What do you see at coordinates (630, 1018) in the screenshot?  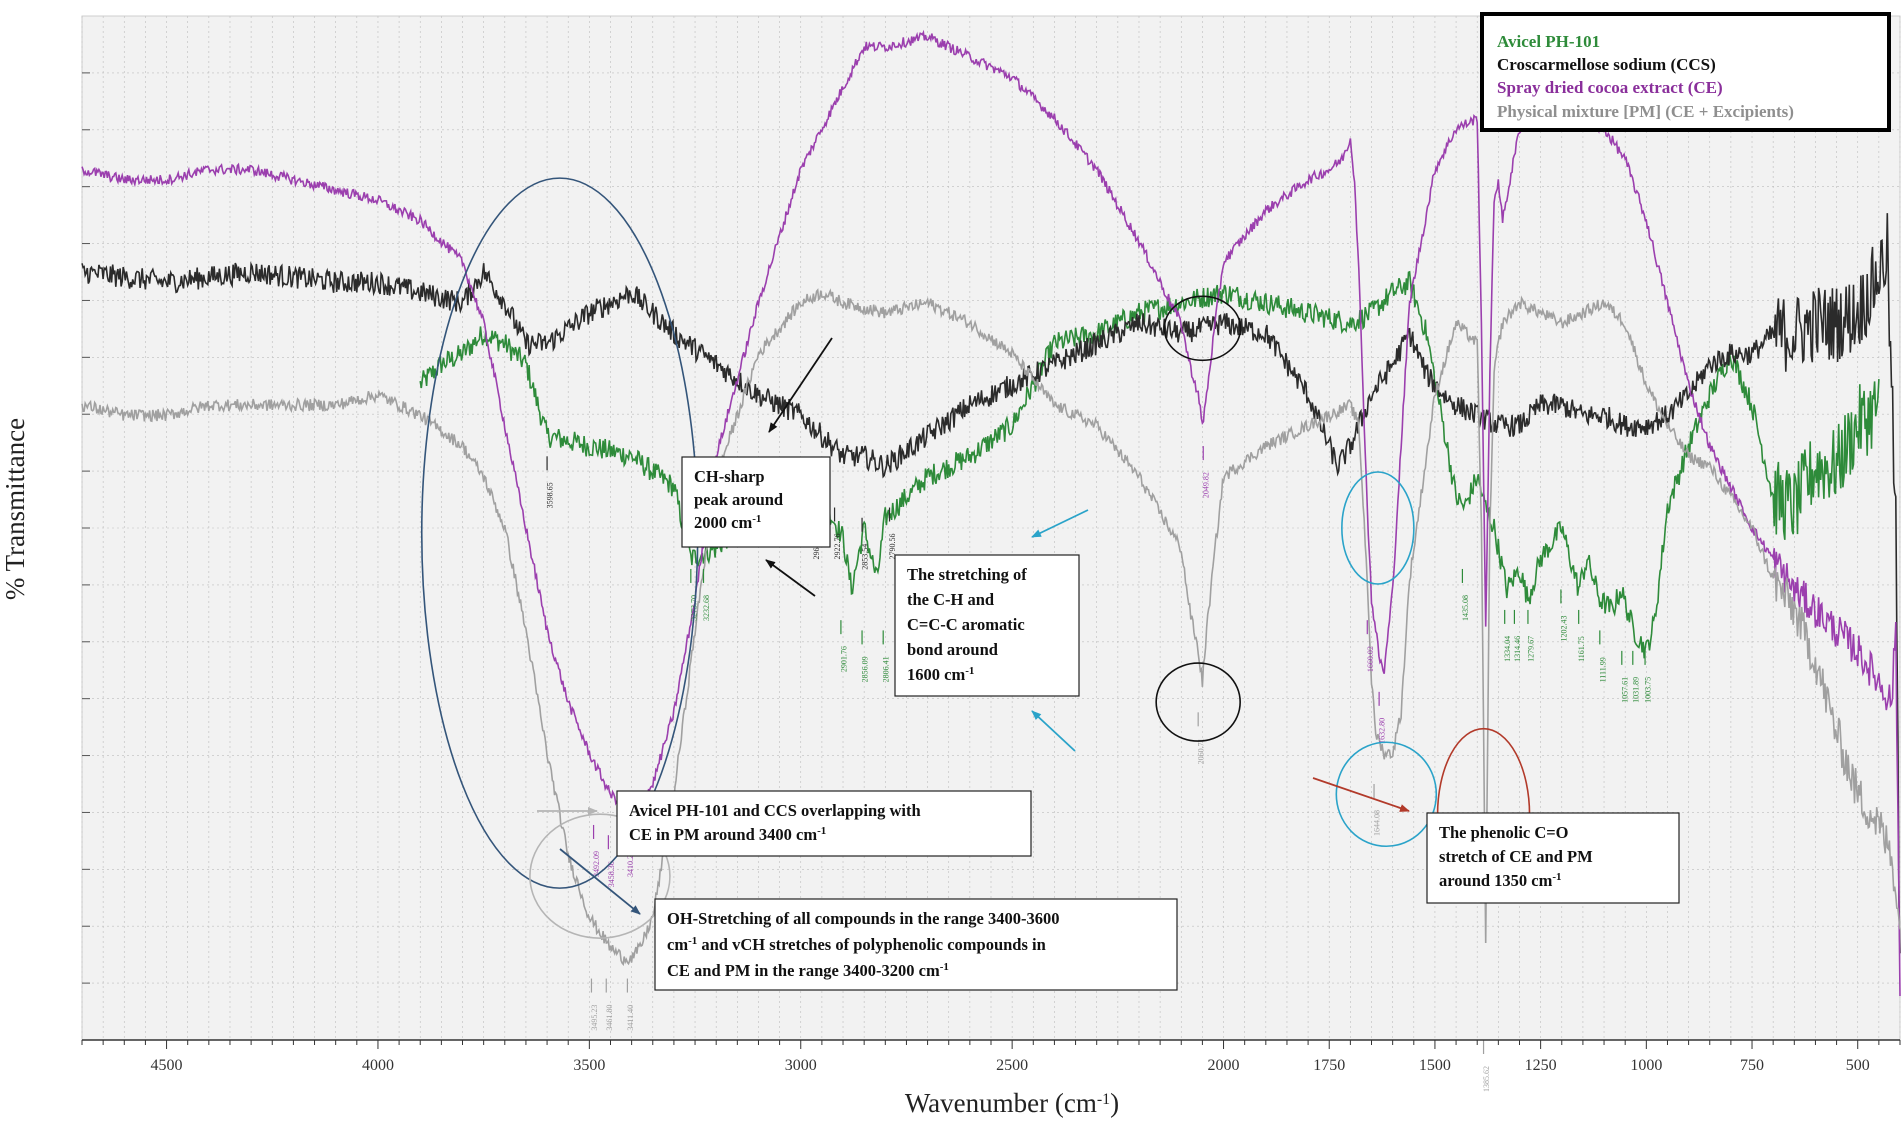 I see `peak-label: 3411.40` at bounding box center [630, 1018].